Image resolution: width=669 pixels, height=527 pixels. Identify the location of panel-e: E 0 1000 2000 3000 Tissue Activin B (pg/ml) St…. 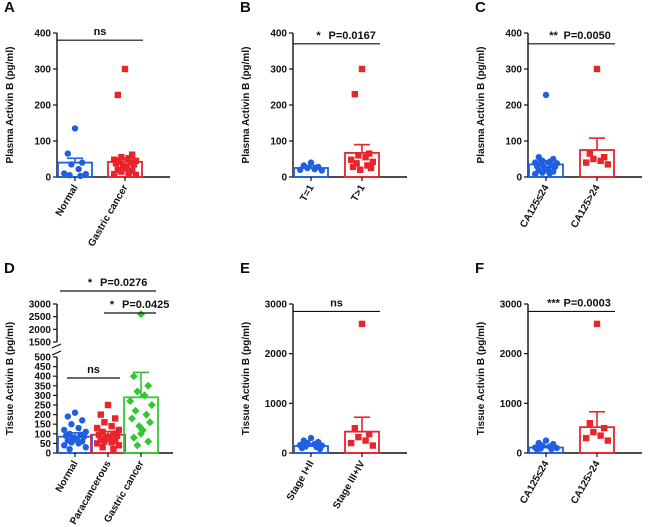
(323, 385).